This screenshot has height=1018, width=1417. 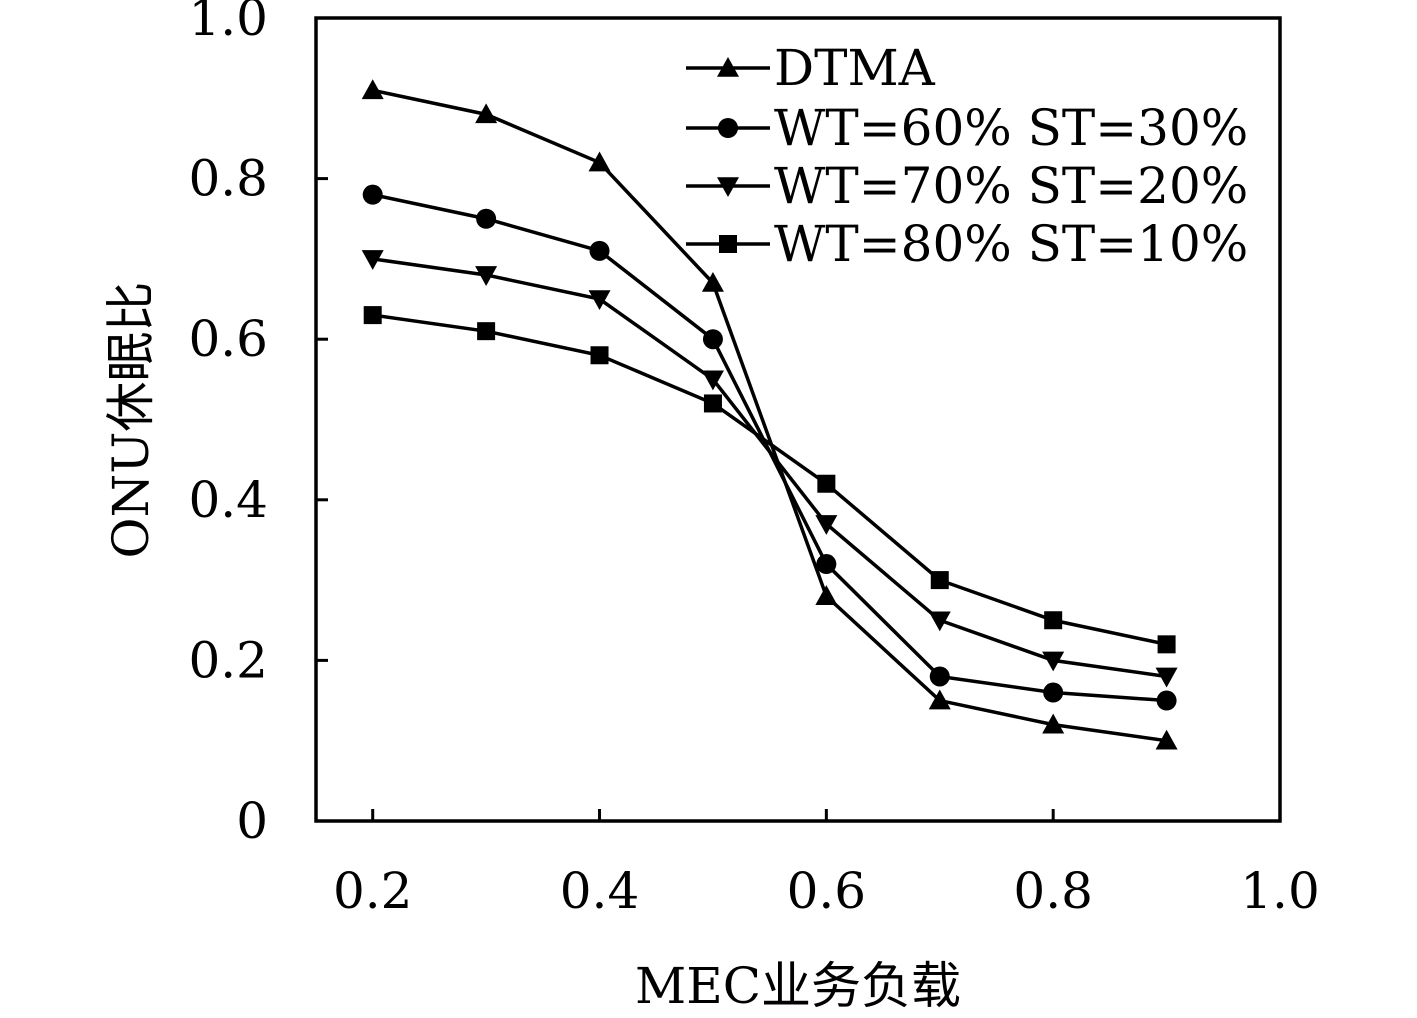 What do you see at coordinates (373, 891) in the screenshot?
I see `x-tick-label: 0.2` at bounding box center [373, 891].